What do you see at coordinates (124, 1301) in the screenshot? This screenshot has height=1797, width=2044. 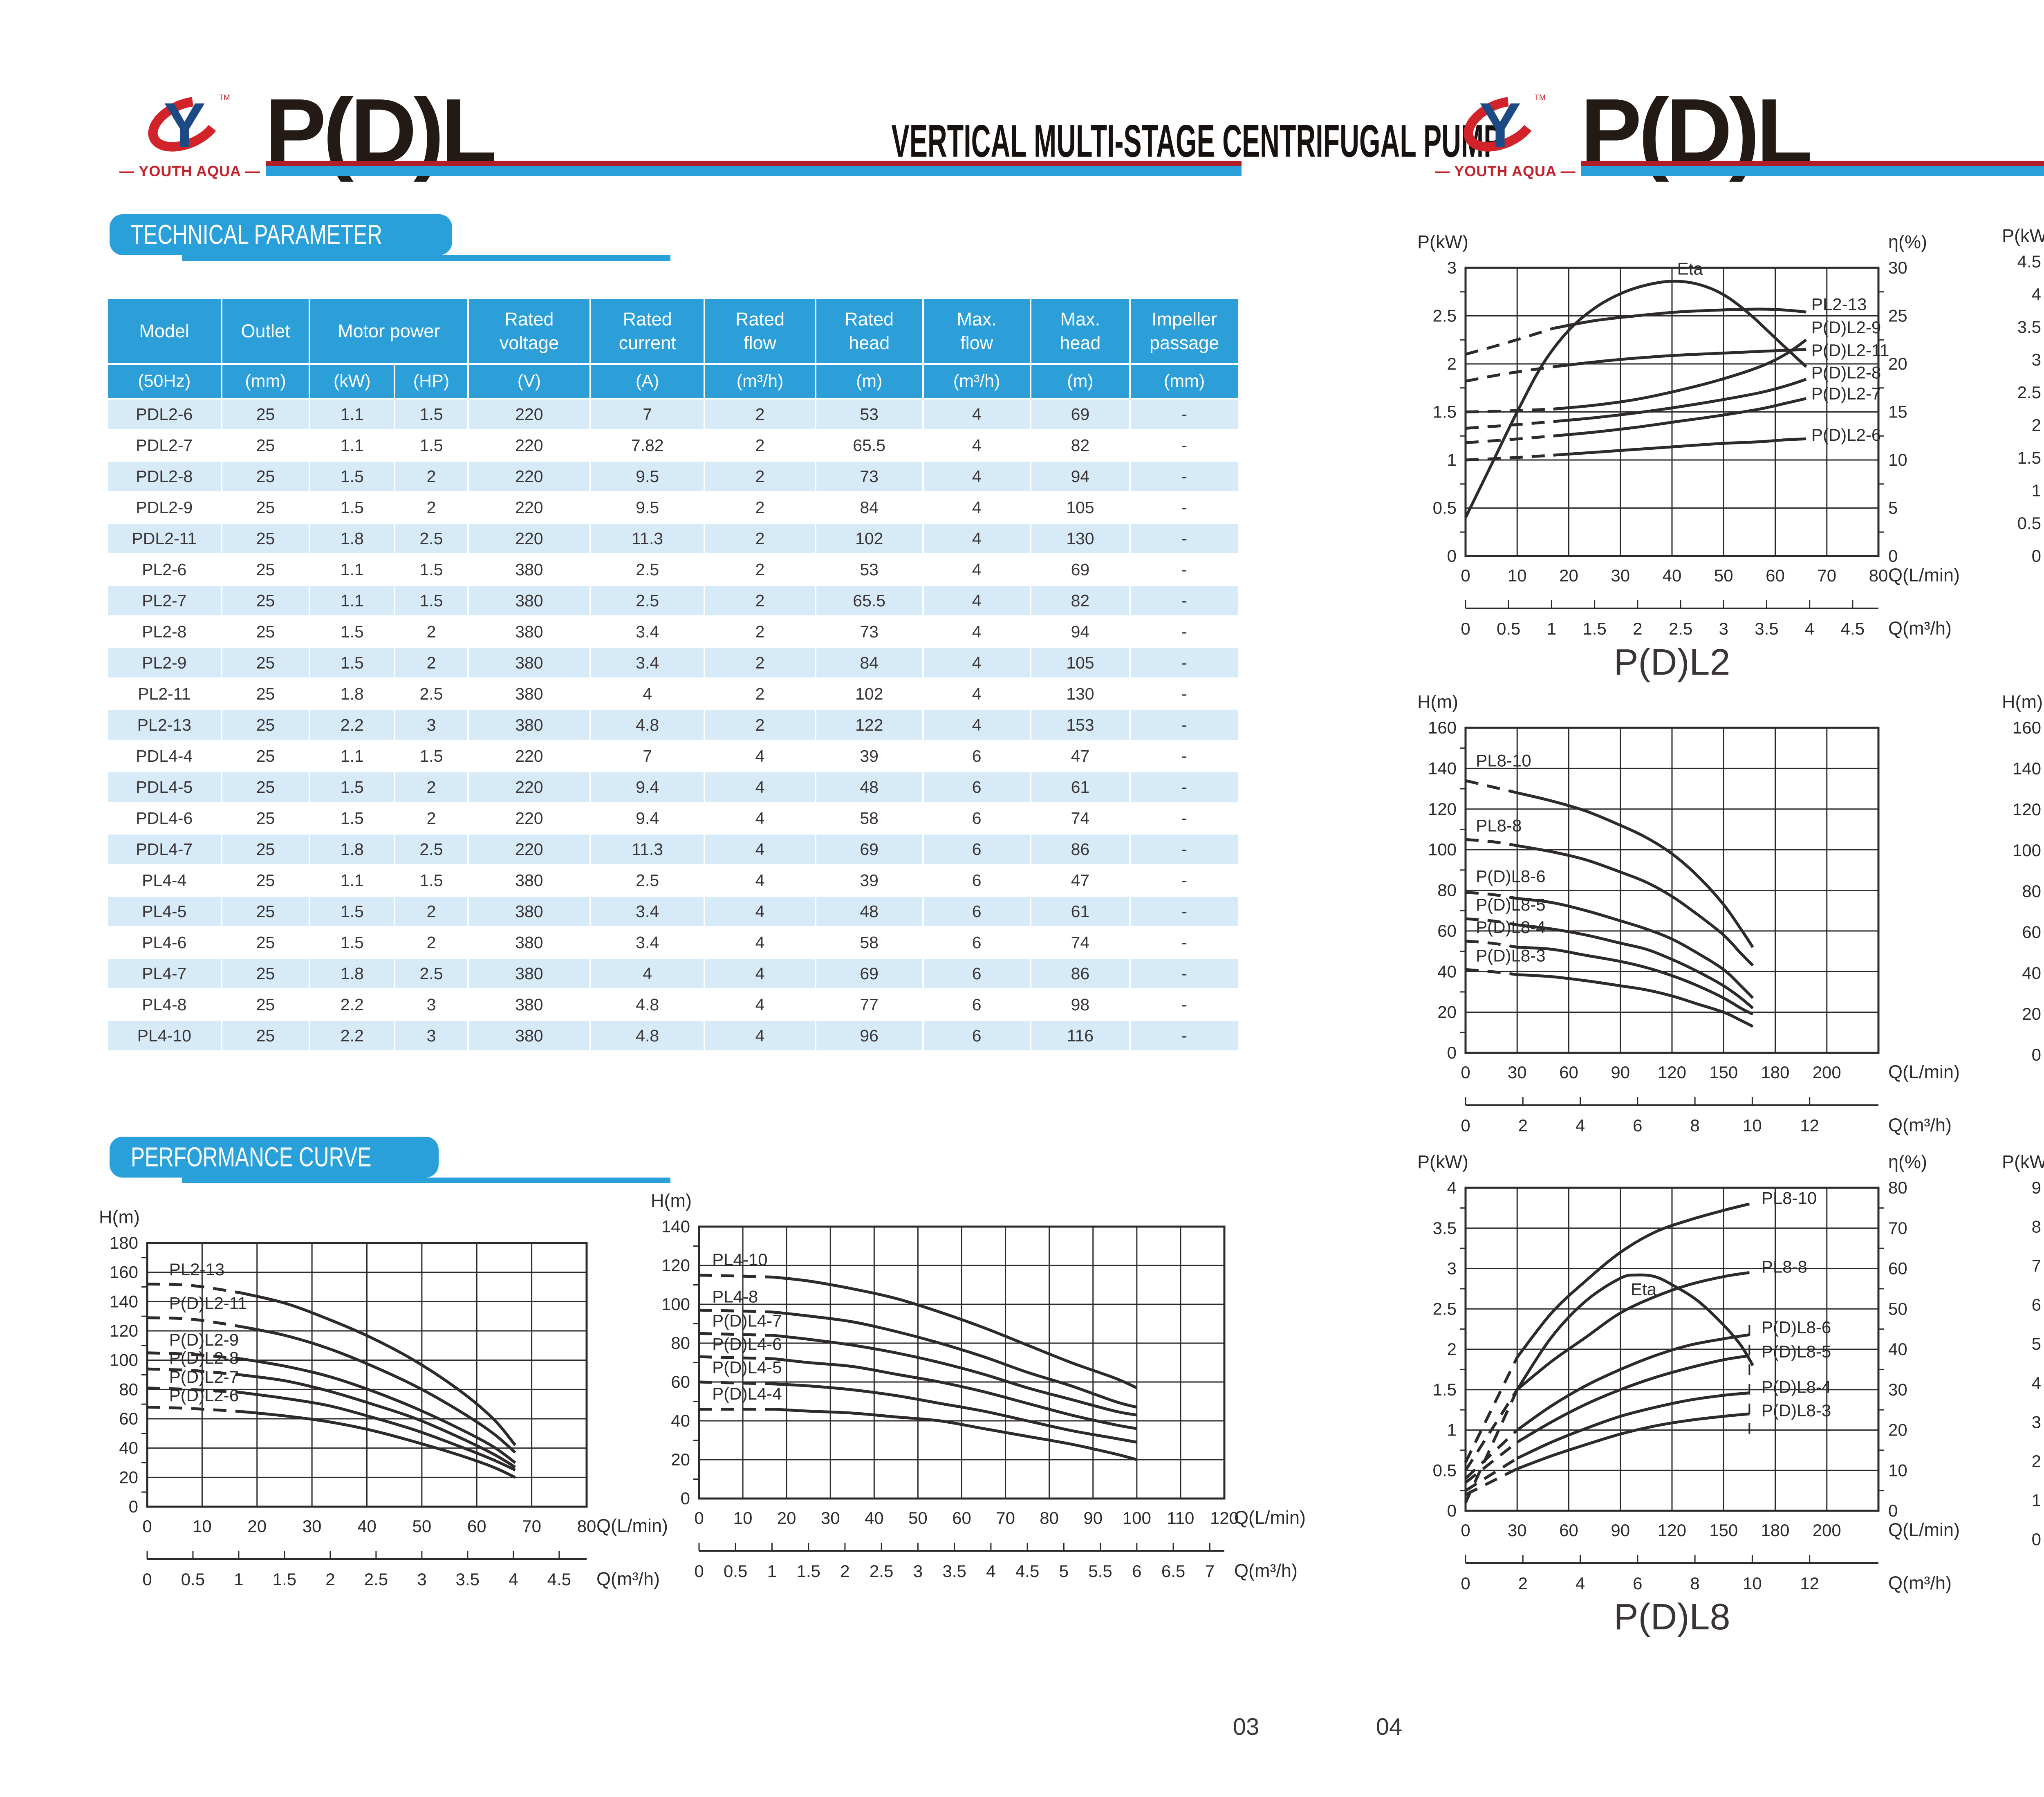 I see `svg-text: 140` at bounding box center [124, 1301].